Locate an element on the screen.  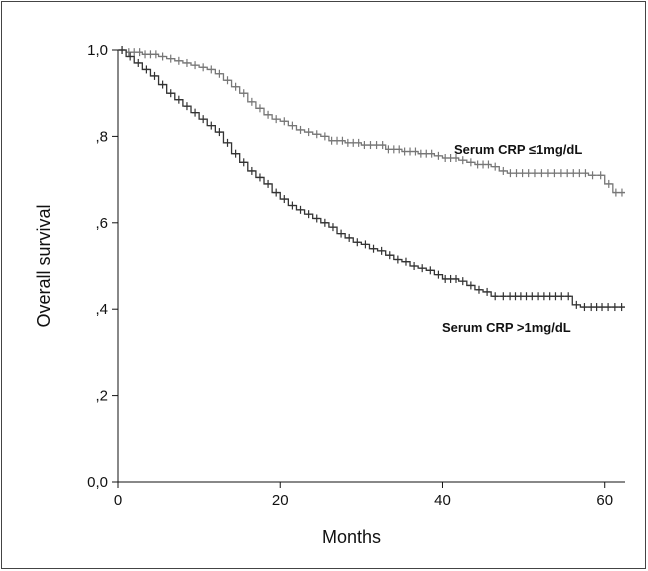
y-tick-label: ,4 is located at coordinates (101, 309).